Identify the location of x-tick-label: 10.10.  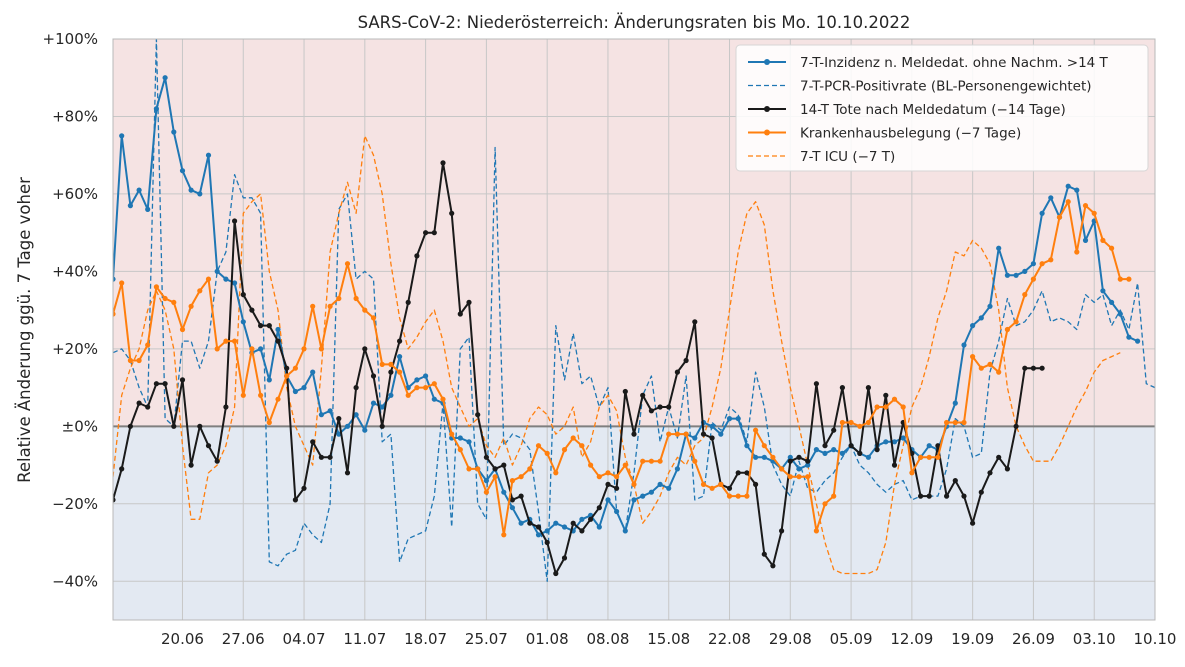
(1155, 639).